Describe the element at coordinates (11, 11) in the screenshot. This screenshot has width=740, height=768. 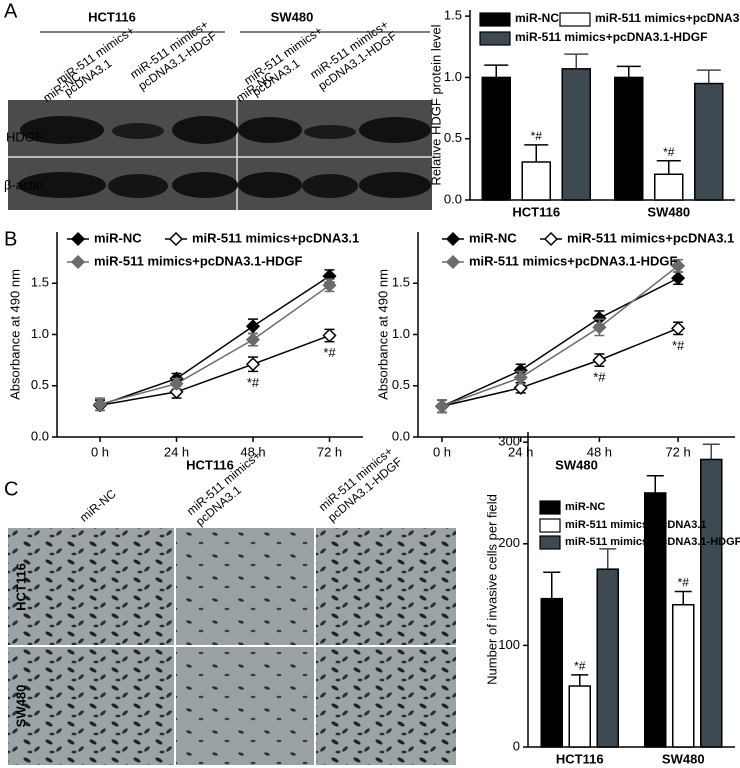
I see `panel-label: A` at that location.